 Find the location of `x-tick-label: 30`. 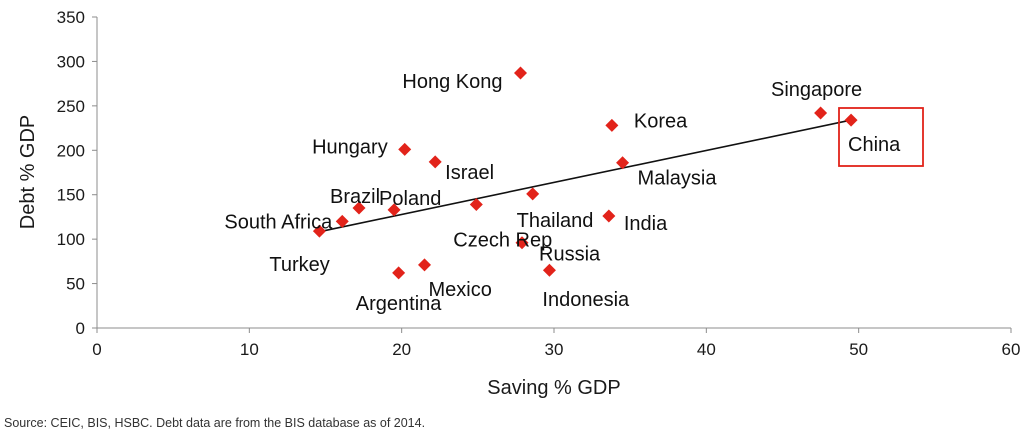

x-tick-label: 30 is located at coordinates (554, 349).